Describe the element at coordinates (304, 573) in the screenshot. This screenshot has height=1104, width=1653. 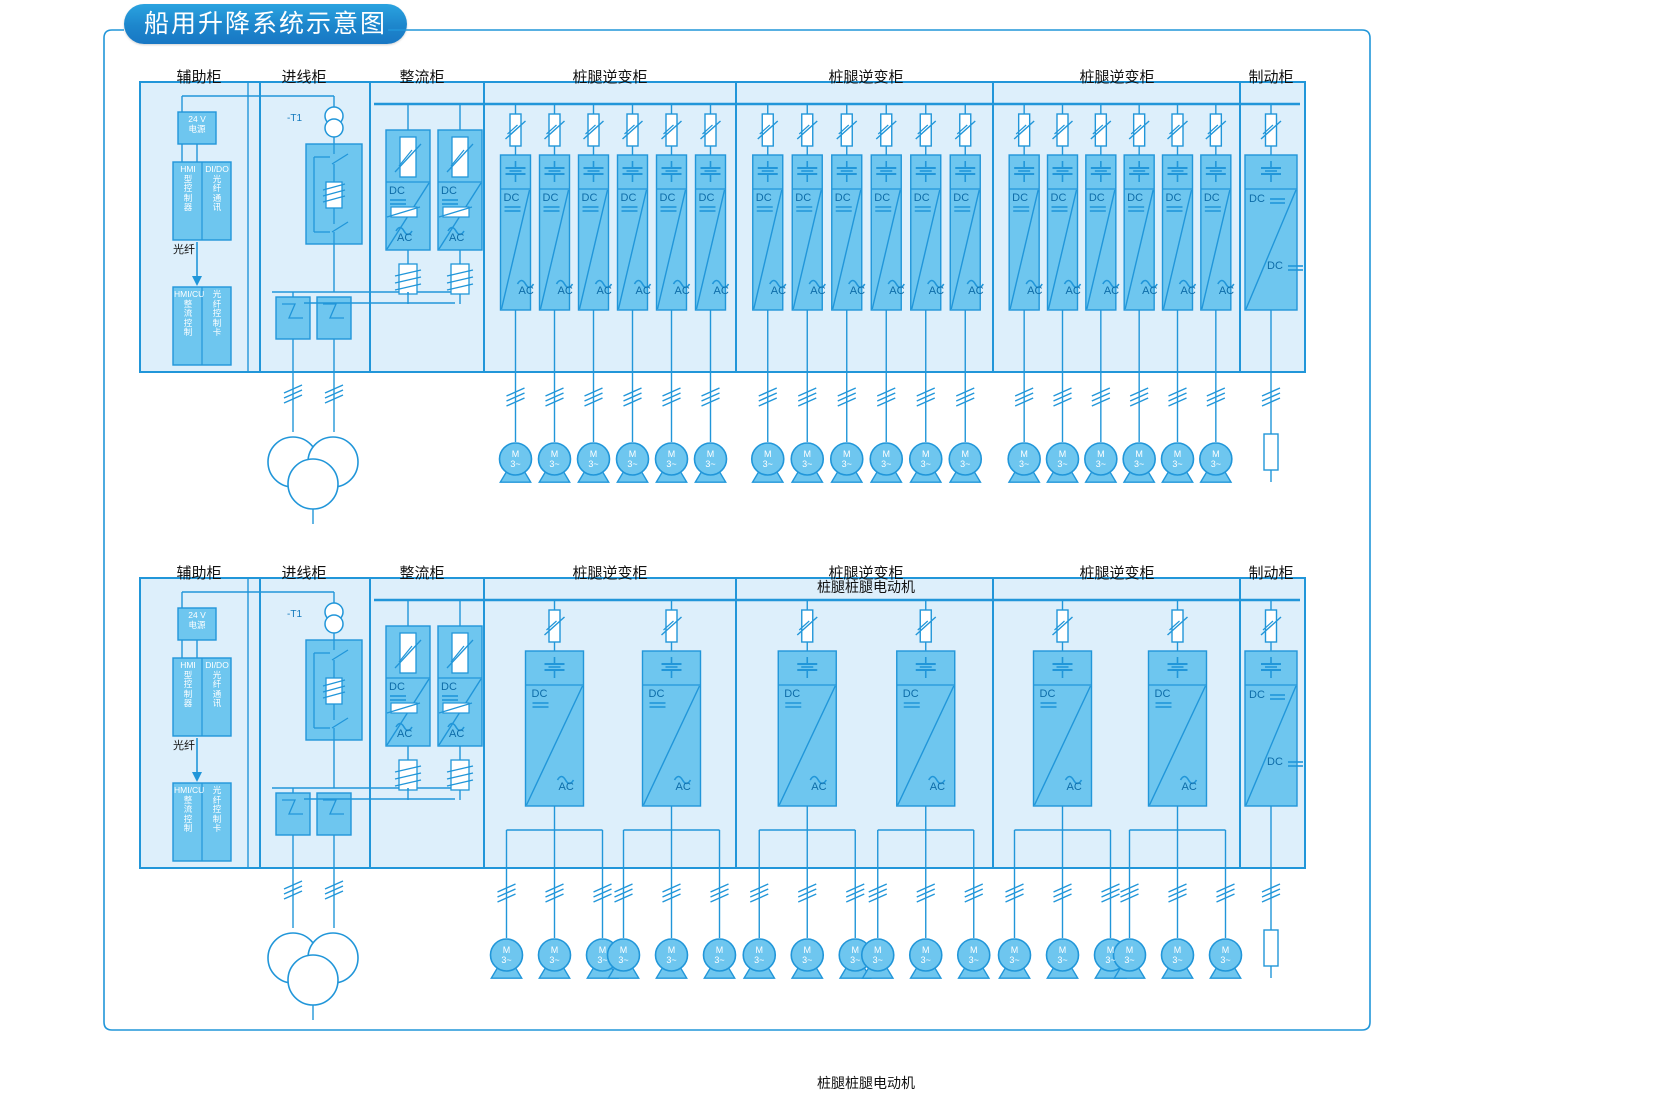
I see `cabinet-label-1: 进线柜` at that location.